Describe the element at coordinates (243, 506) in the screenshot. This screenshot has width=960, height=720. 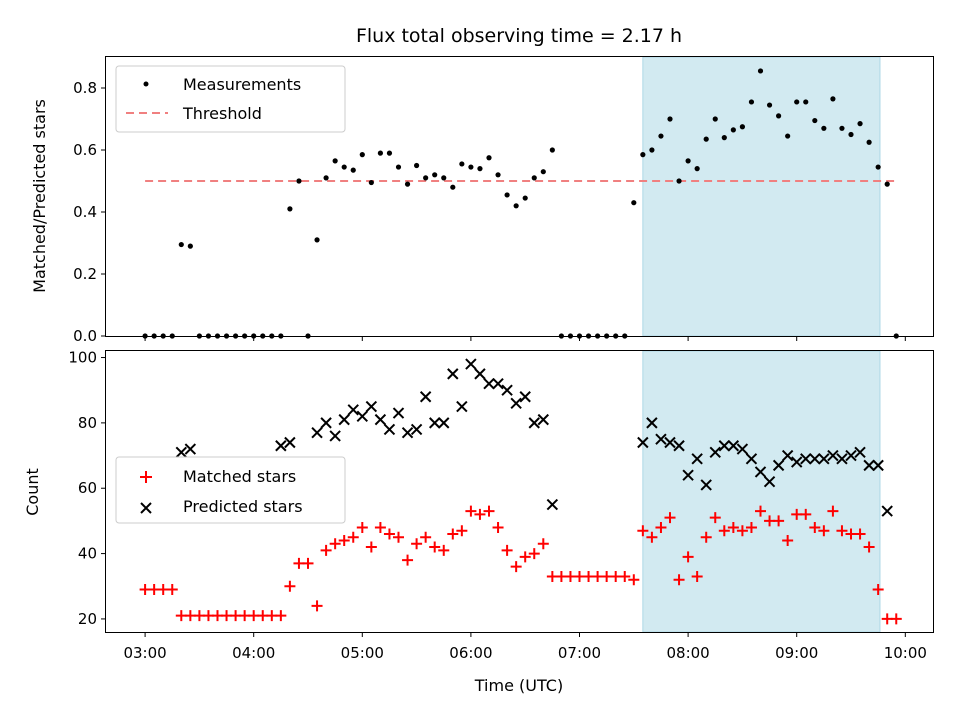
I see `legend-predicted-label: Predicted stars` at that location.